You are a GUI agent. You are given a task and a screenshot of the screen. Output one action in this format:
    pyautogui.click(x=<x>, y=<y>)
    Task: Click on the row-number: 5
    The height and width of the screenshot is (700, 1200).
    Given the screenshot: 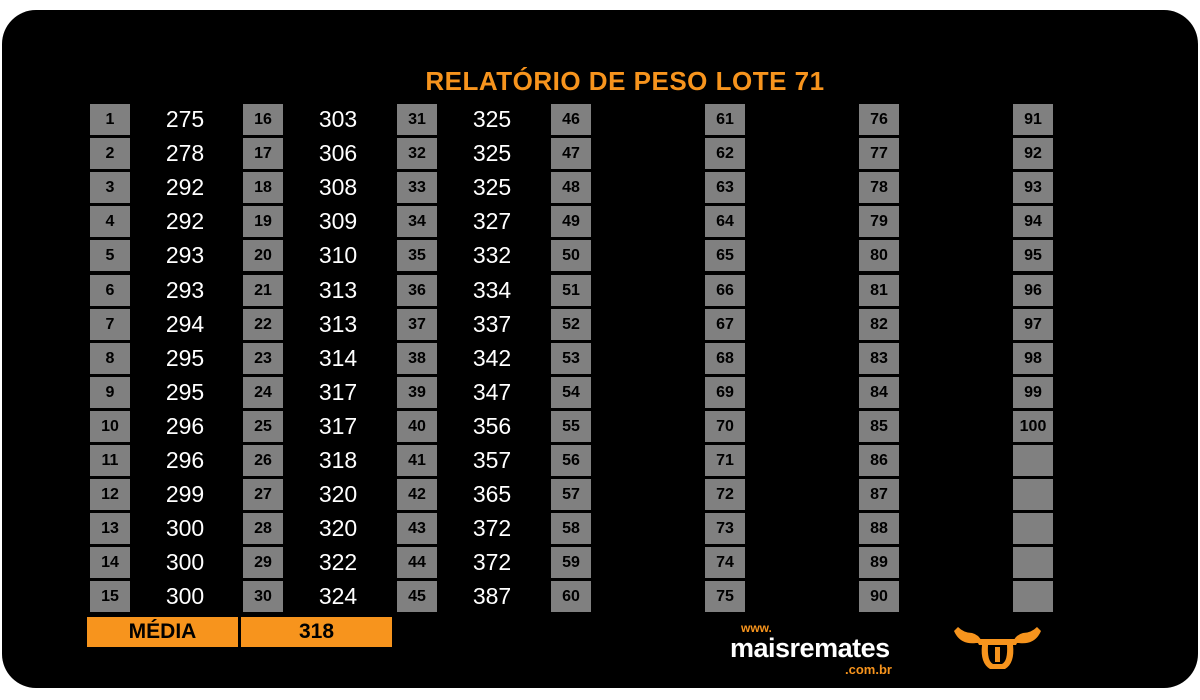 What is the action you would take?
    pyautogui.click(x=110, y=255)
    